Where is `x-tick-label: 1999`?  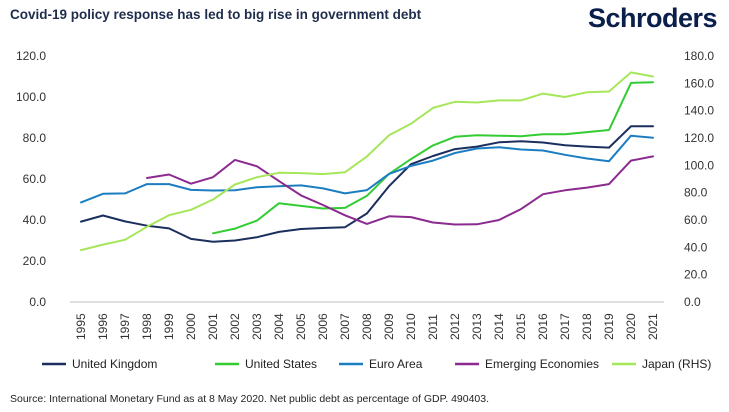
x-tick-label: 1999 is located at coordinates (169, 326).